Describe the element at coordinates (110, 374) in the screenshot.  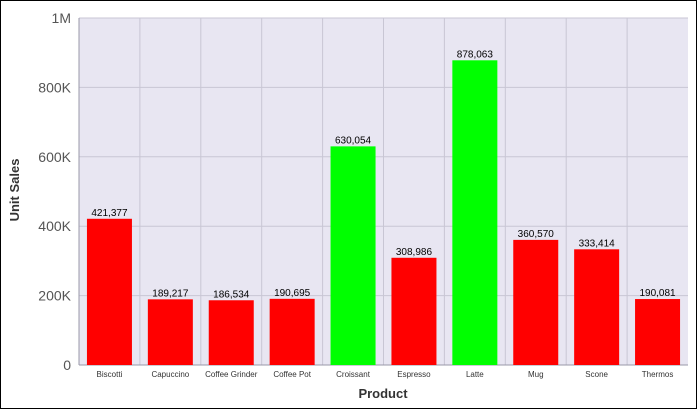
I see `x-category-label: Biscotti` at that location.